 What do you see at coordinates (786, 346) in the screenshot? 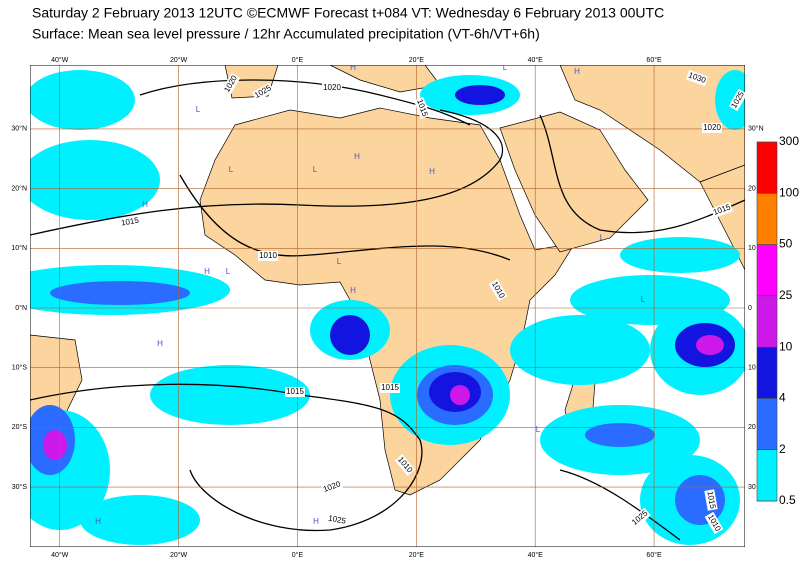
I see `colorbar-label: 10` at bounding box center [786, 346].